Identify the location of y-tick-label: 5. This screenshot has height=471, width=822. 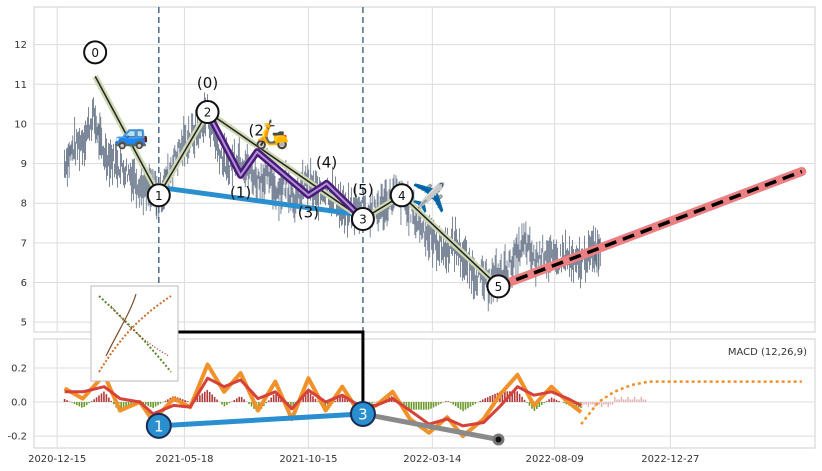
(24, 323).